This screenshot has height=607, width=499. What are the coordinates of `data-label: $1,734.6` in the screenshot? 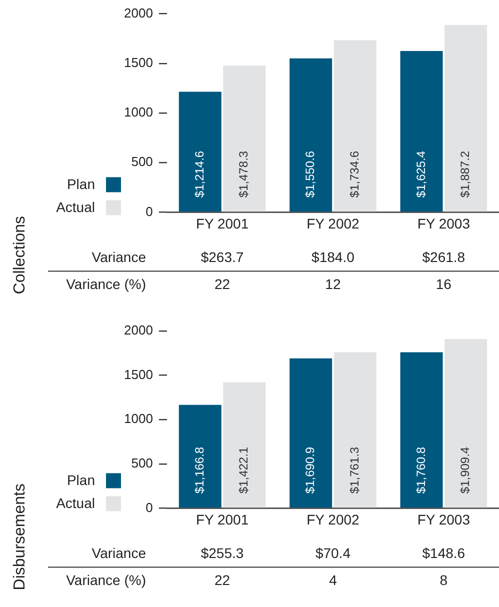 It's located at (354, 174).